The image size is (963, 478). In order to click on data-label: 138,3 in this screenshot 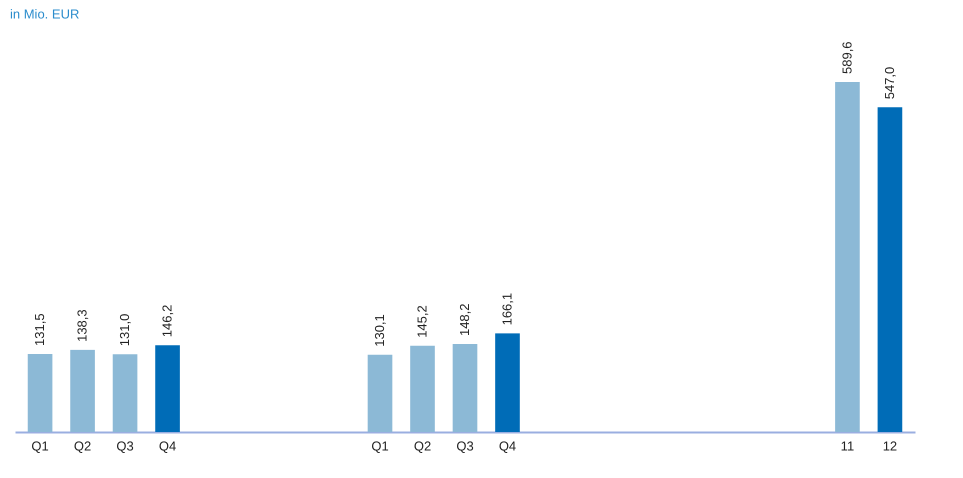, I will do `click(82, 325)`.